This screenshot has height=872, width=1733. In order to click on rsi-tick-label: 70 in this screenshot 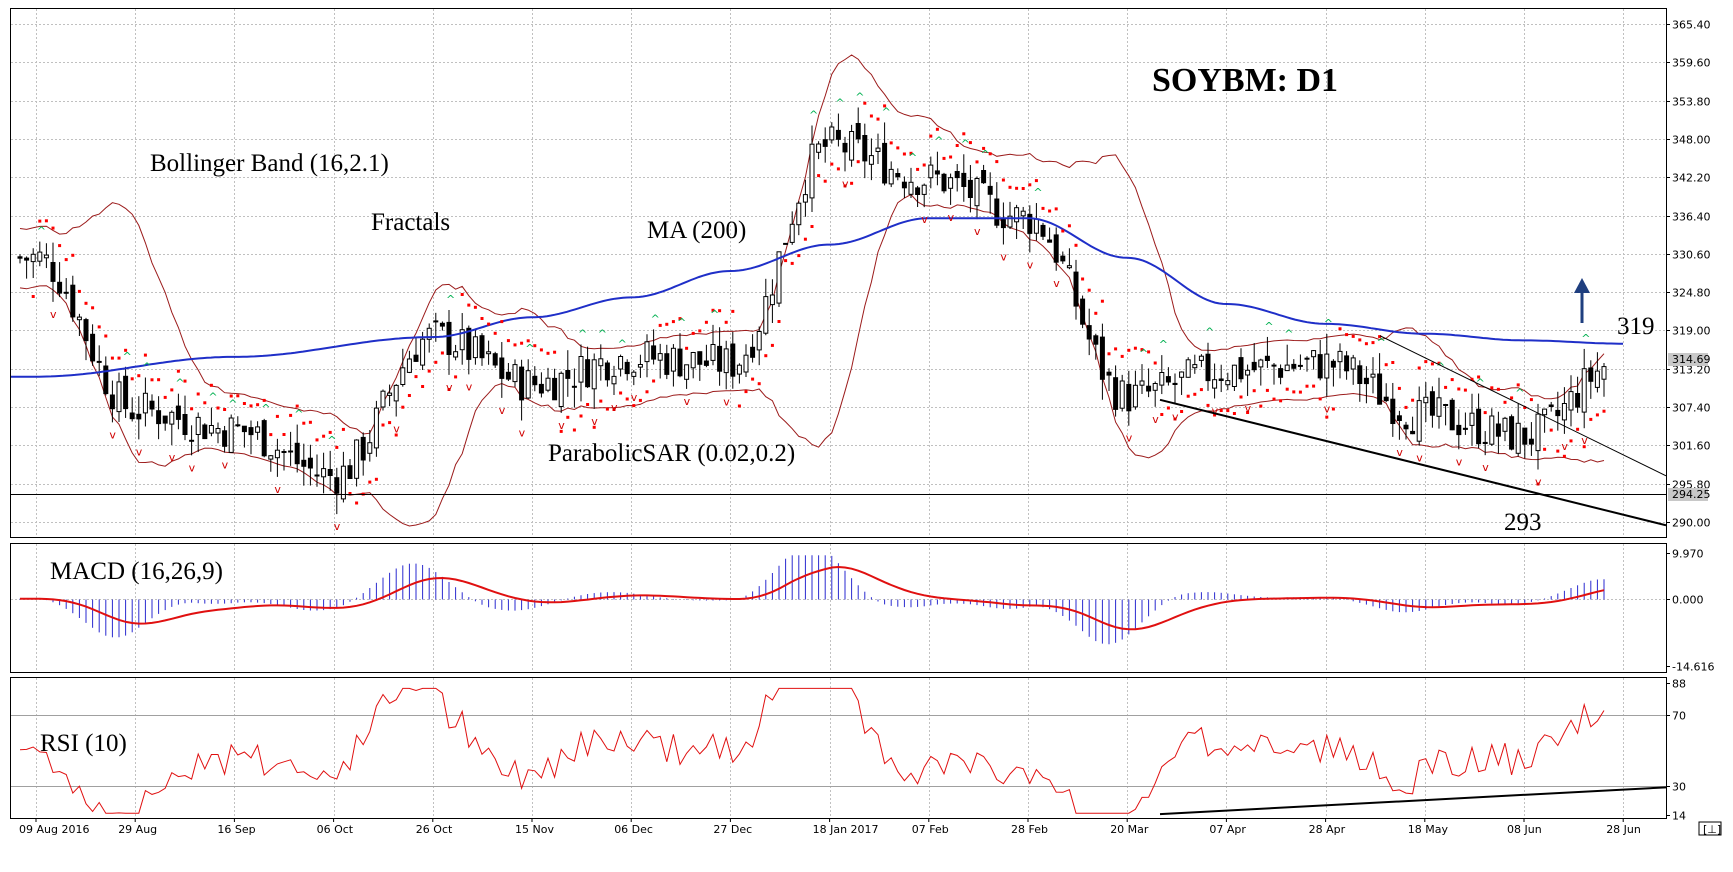, I will do `click(1679, 716)`.